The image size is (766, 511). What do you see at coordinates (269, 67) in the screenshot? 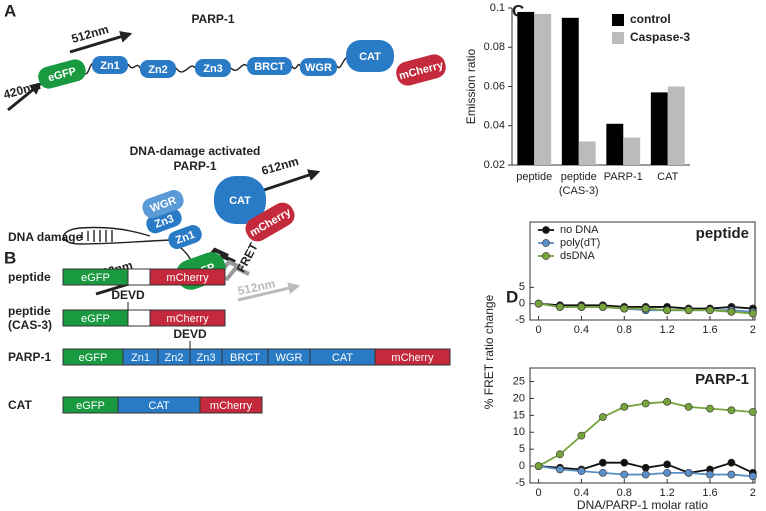
I see `domain-label: BRCT` at bounding box center [269, 67].